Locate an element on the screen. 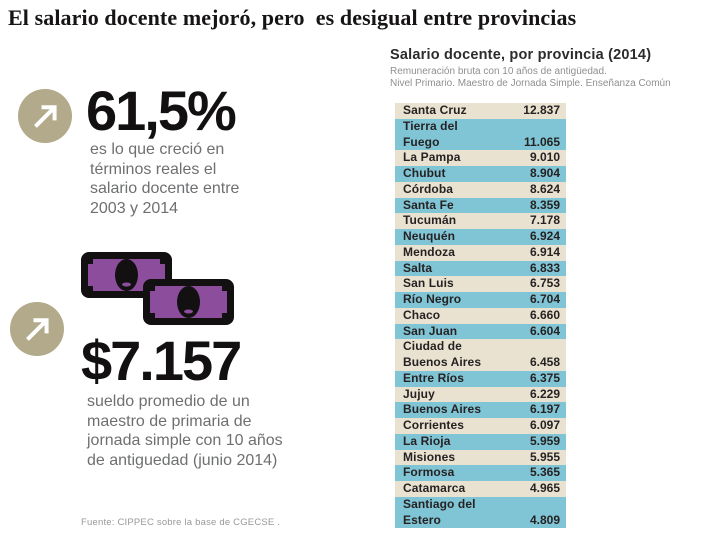 Image resolution: width=704 pixels, height=544 pixels. province-value: 9.010 is located at coordinates (544, 157).